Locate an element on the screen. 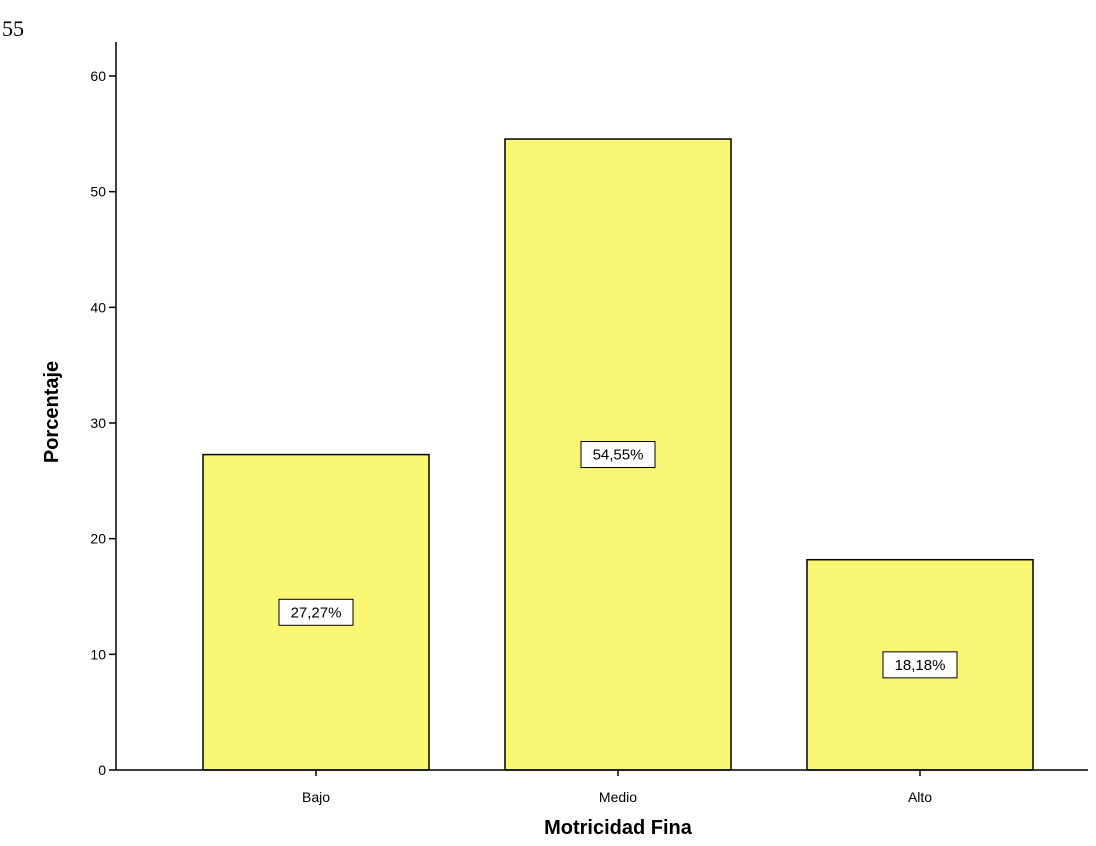 This screenshot has height=846, width=1096. data-label: 18,18% is located at coordinates (920, 665).